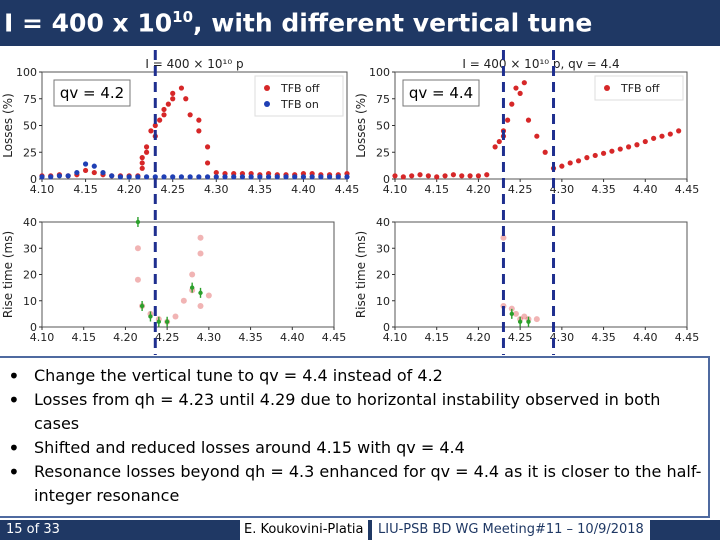 The height and width of the screenshot is (540, 720). I want to click on y-tick-label: 20, so click(30, 275).